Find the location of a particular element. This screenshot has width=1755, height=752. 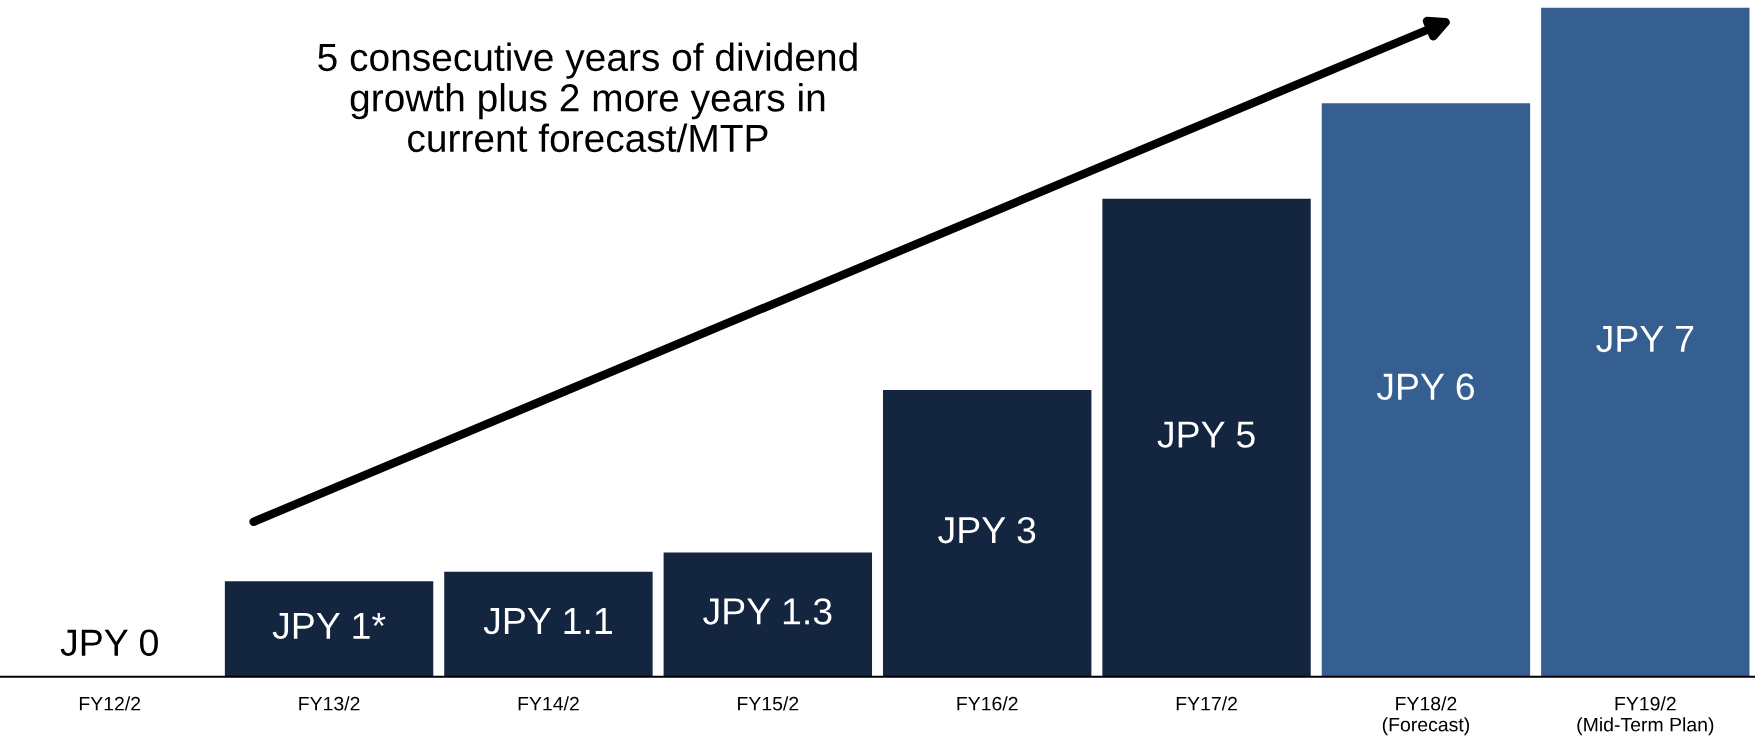

data-label: JPY 6 is located at coordinates (1425, 387).